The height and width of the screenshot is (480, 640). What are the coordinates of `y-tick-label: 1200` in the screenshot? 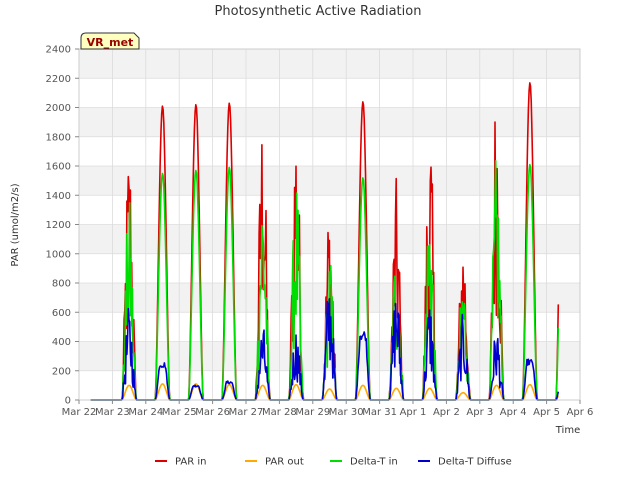 It's located at (58, 225).